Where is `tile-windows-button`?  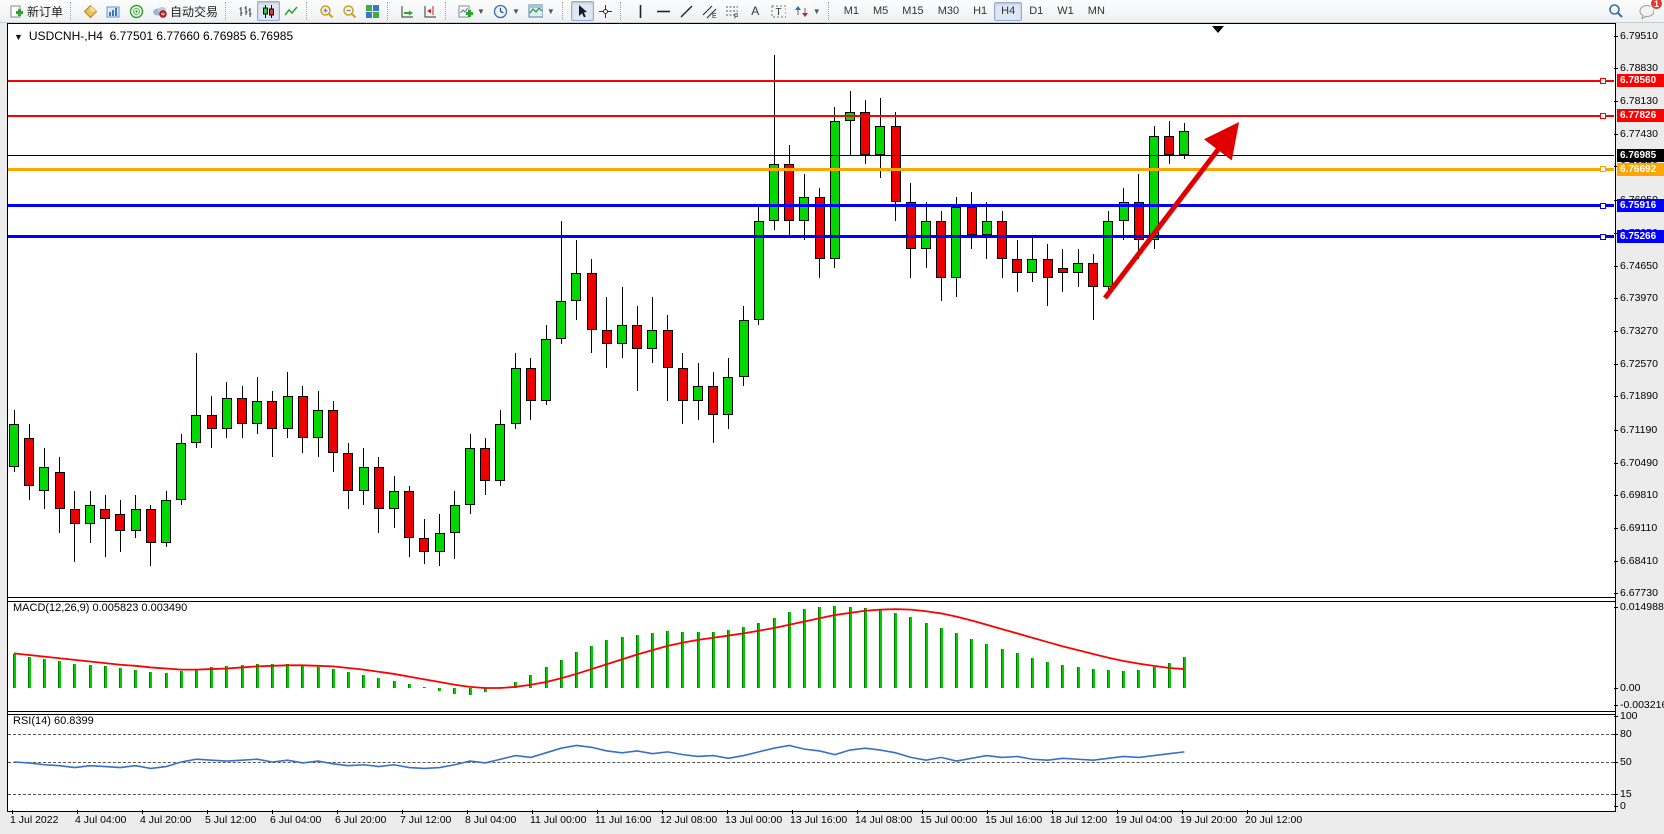
tile-windows-button is located at coordinates (372, 11).